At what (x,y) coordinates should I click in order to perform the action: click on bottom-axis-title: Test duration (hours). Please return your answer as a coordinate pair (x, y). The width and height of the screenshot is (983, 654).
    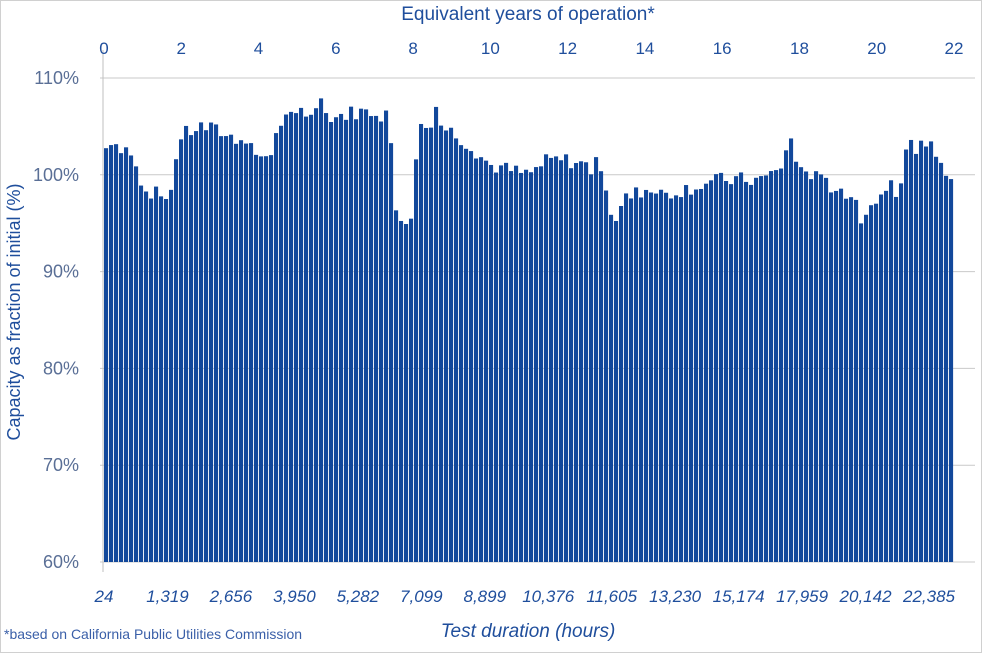
    Looking at the image, I should click on (528, 631).